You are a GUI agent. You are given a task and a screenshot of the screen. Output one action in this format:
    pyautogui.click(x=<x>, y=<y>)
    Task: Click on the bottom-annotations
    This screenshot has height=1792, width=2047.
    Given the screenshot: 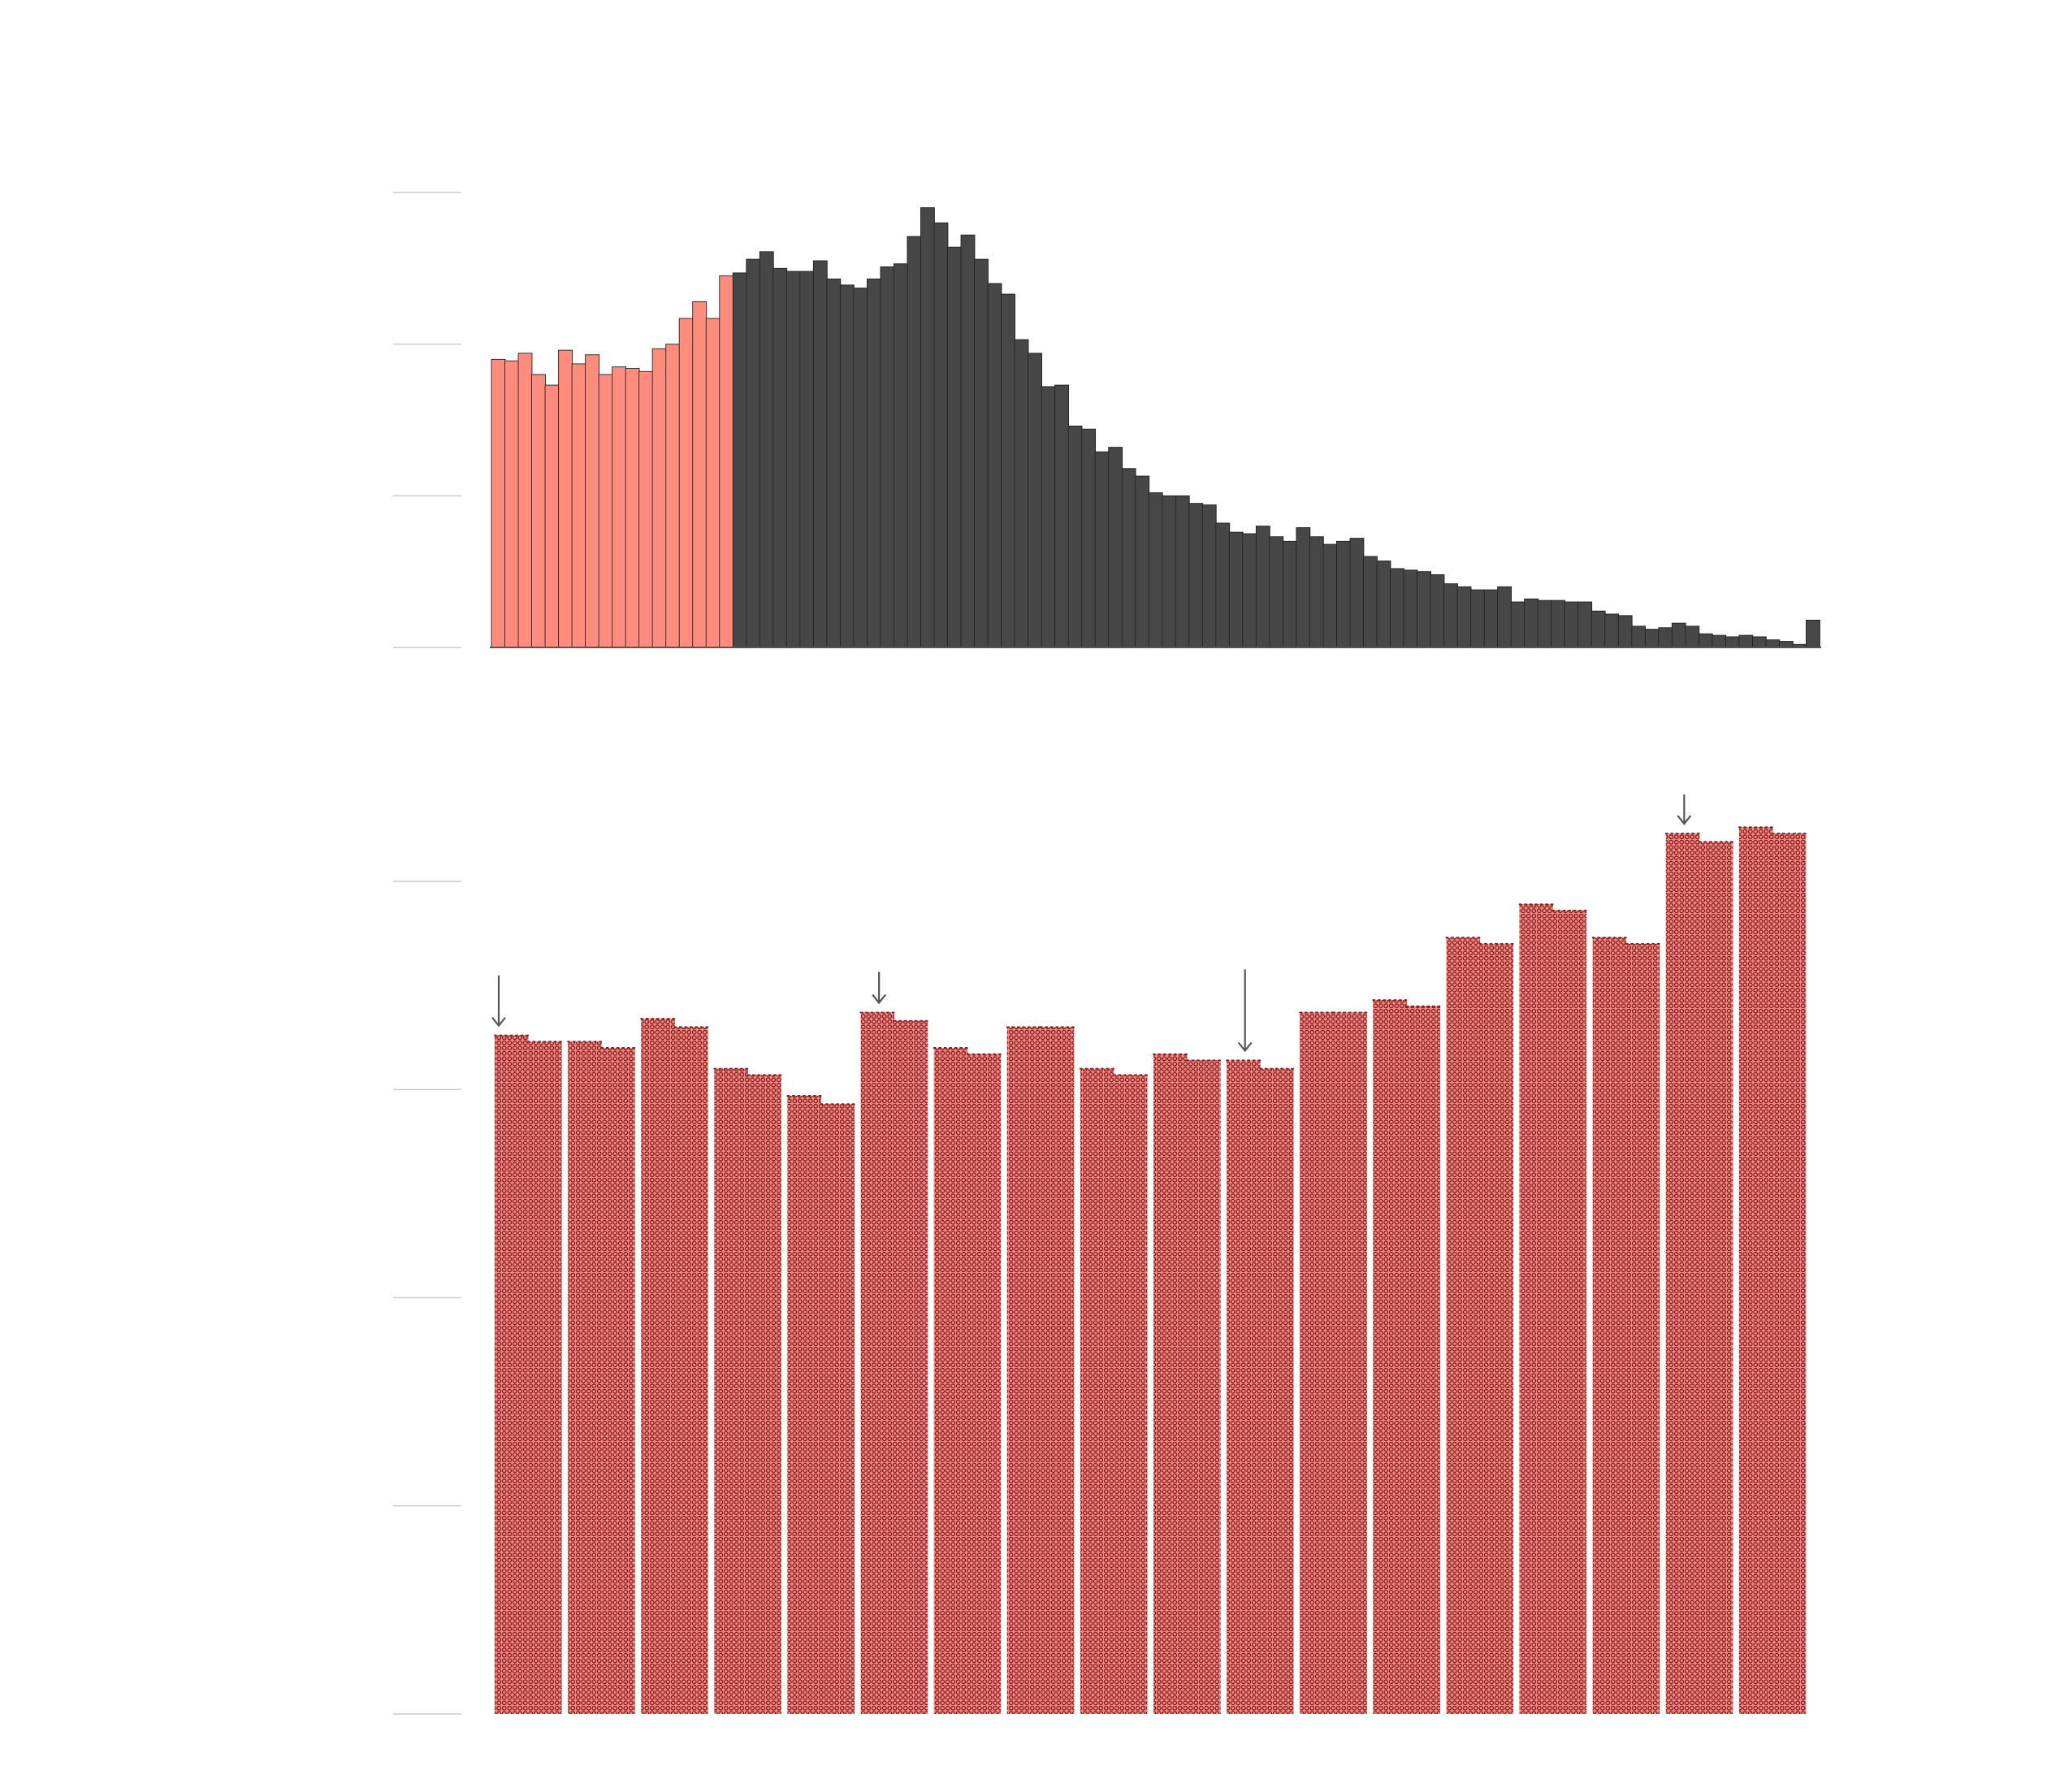 What is the action you would take?
    pyautogui.click(x=1091, y=923)
    